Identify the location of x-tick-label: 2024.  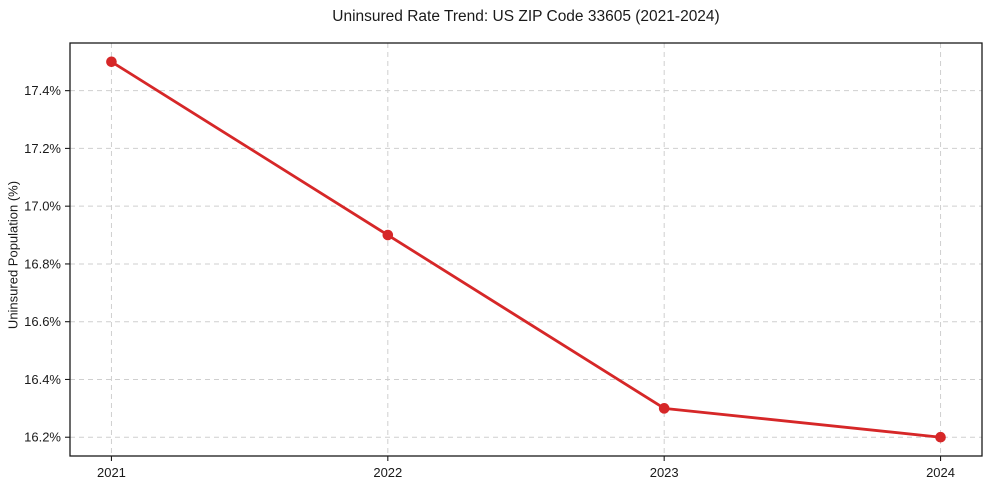
(940, 472).